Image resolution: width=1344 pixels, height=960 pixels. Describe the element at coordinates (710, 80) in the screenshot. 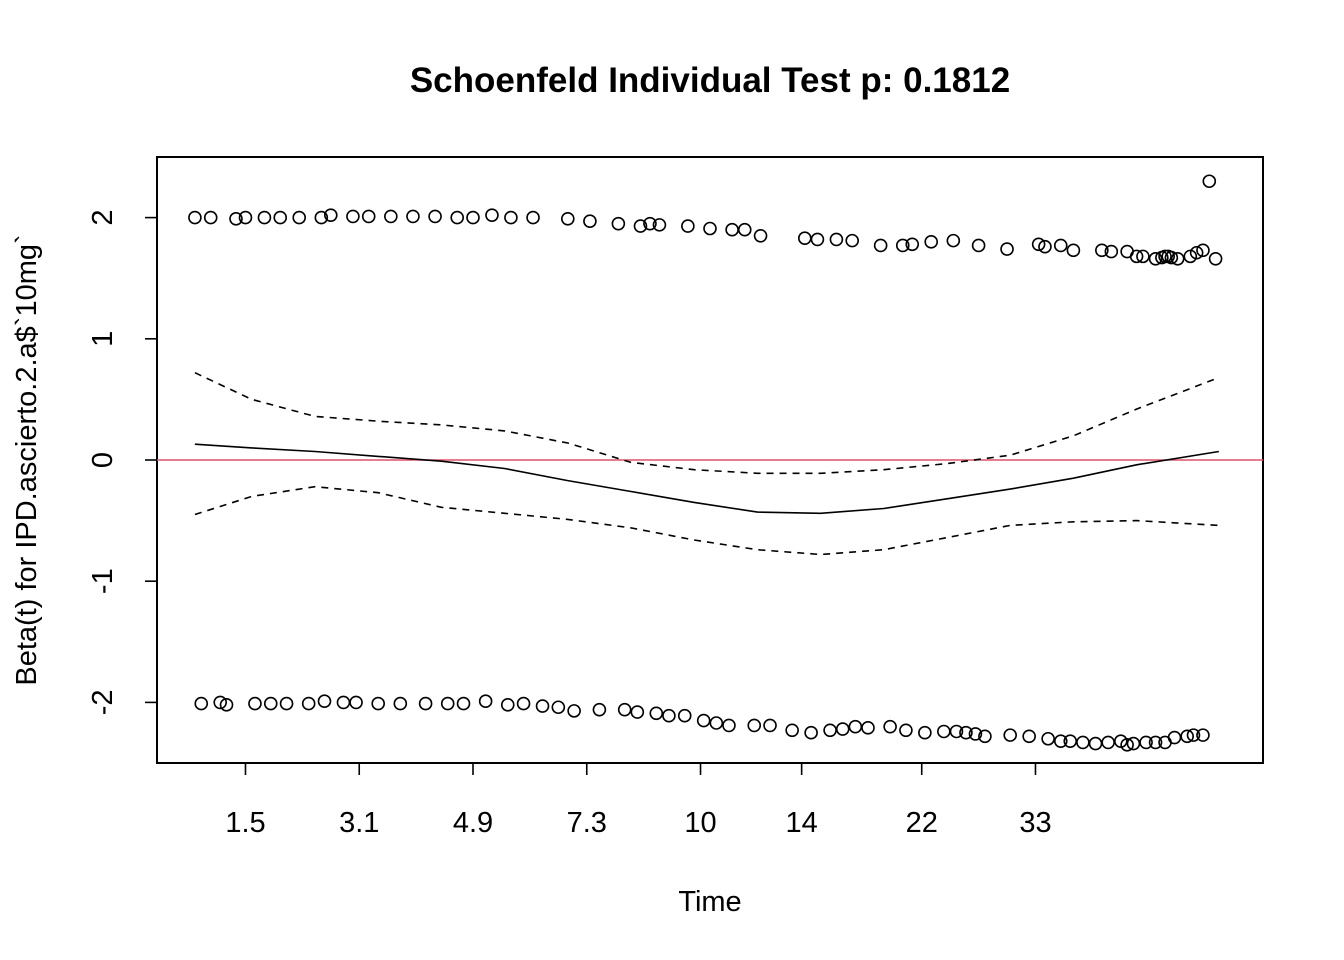

I see `chart-title: Schoenfeld Individual Test p: 0.1812` at that location.